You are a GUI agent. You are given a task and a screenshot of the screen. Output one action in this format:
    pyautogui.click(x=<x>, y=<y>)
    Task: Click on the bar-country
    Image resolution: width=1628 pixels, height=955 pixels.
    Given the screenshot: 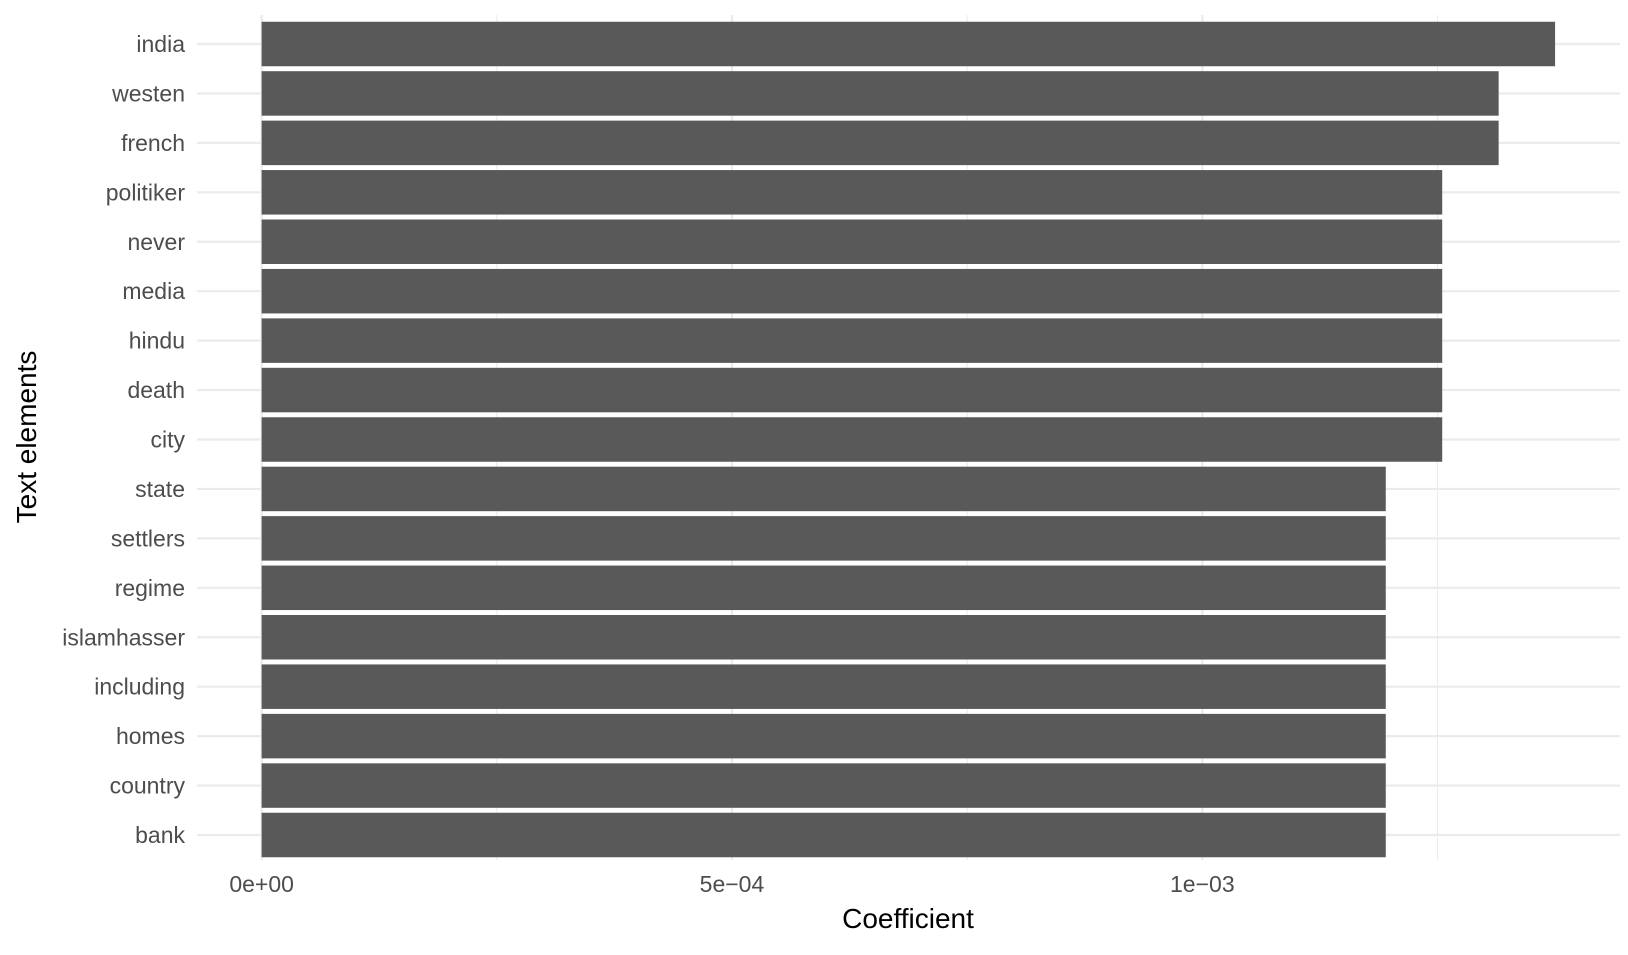 What is the action you would take?
    pyautogui.click(x=823, y=785)
    